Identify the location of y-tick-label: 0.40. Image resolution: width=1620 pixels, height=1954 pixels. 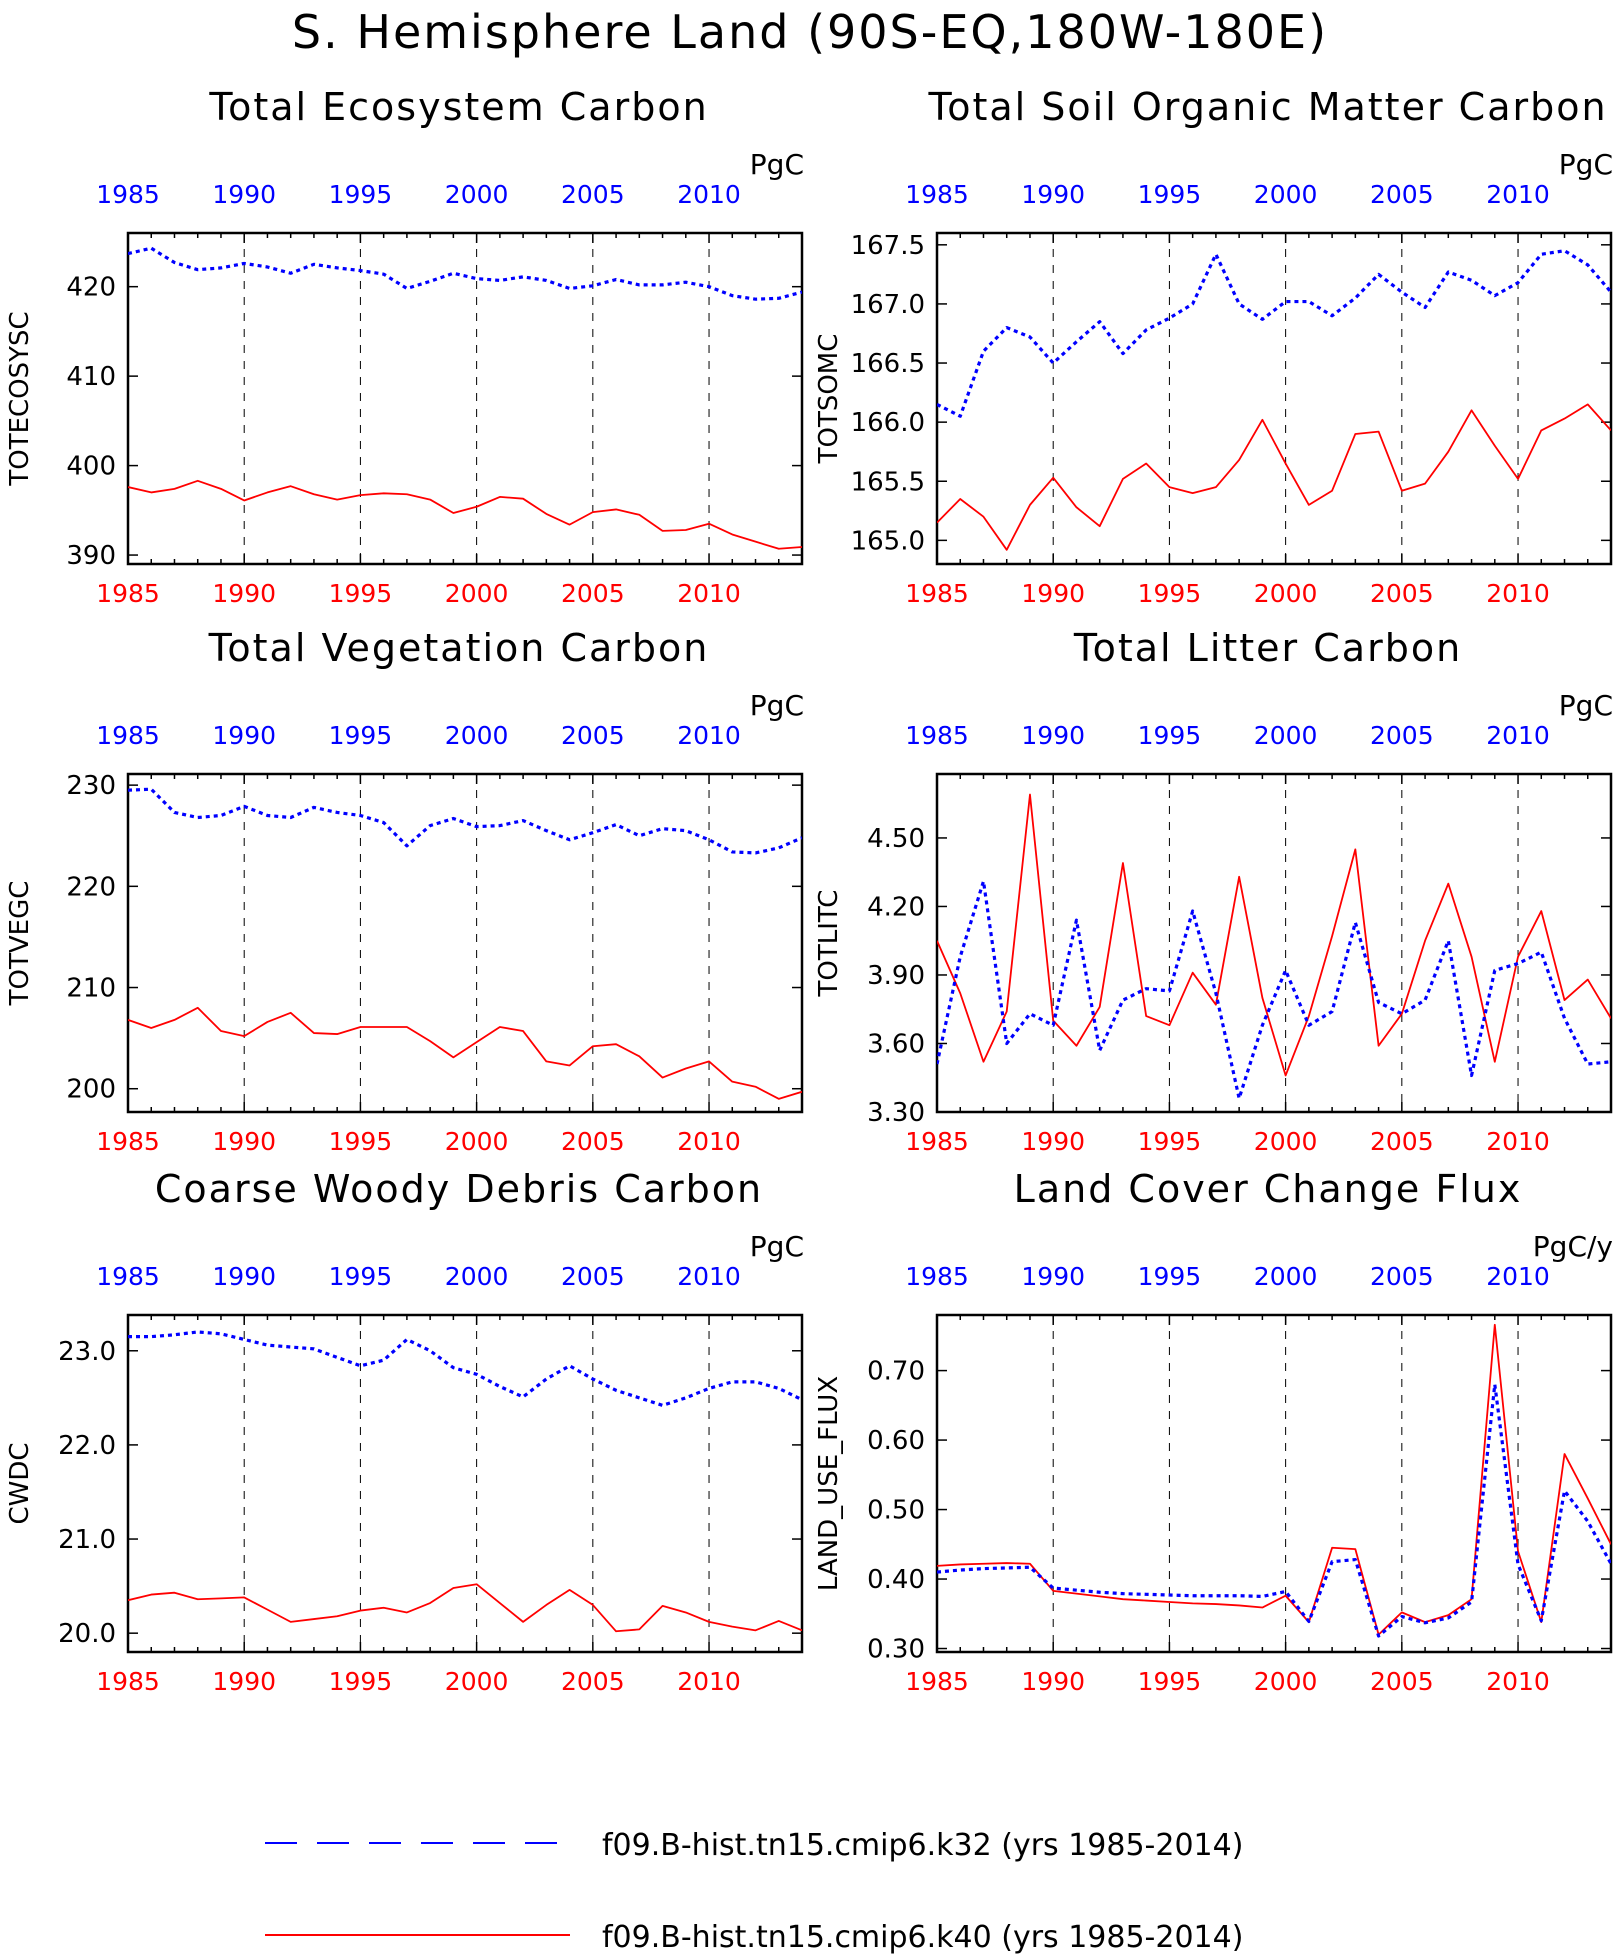
(896, 1580).